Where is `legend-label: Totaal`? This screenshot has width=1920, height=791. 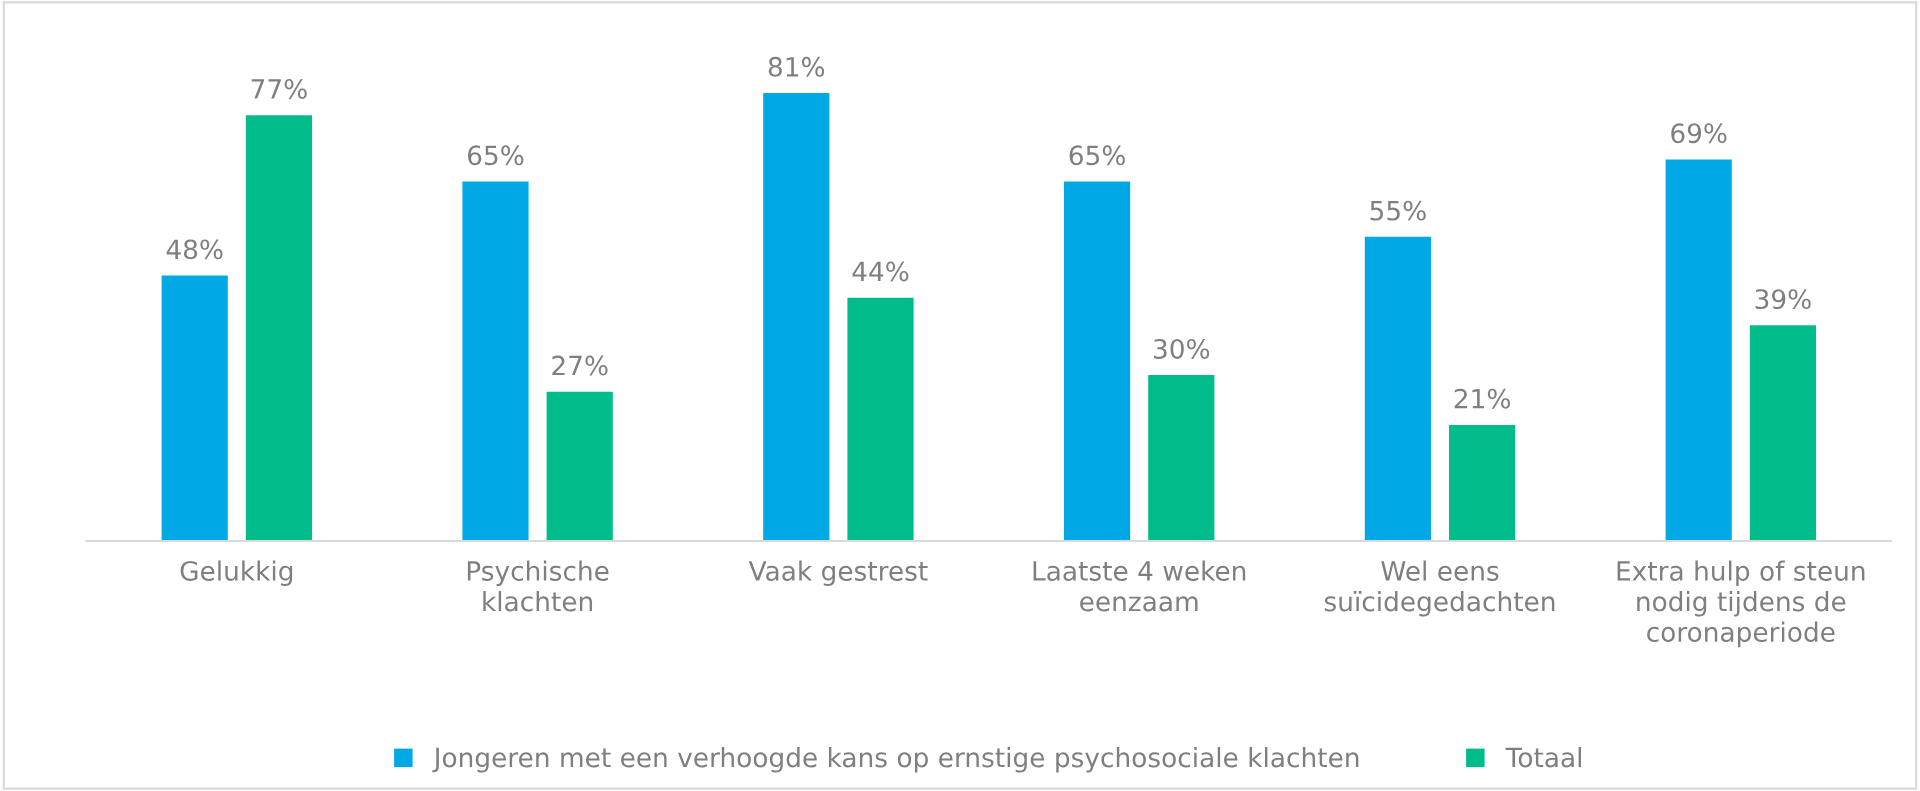 legend-label: Totaal is located at coordinates (1543, 757).